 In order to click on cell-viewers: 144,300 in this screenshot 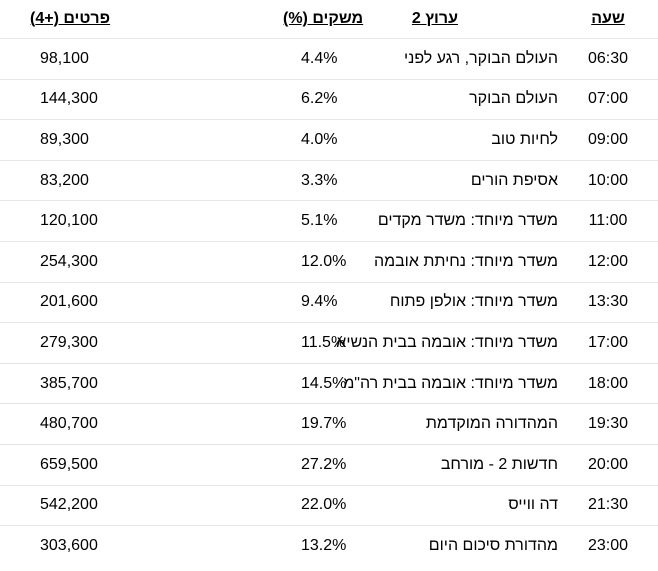, I will do `click(61, 100)`.